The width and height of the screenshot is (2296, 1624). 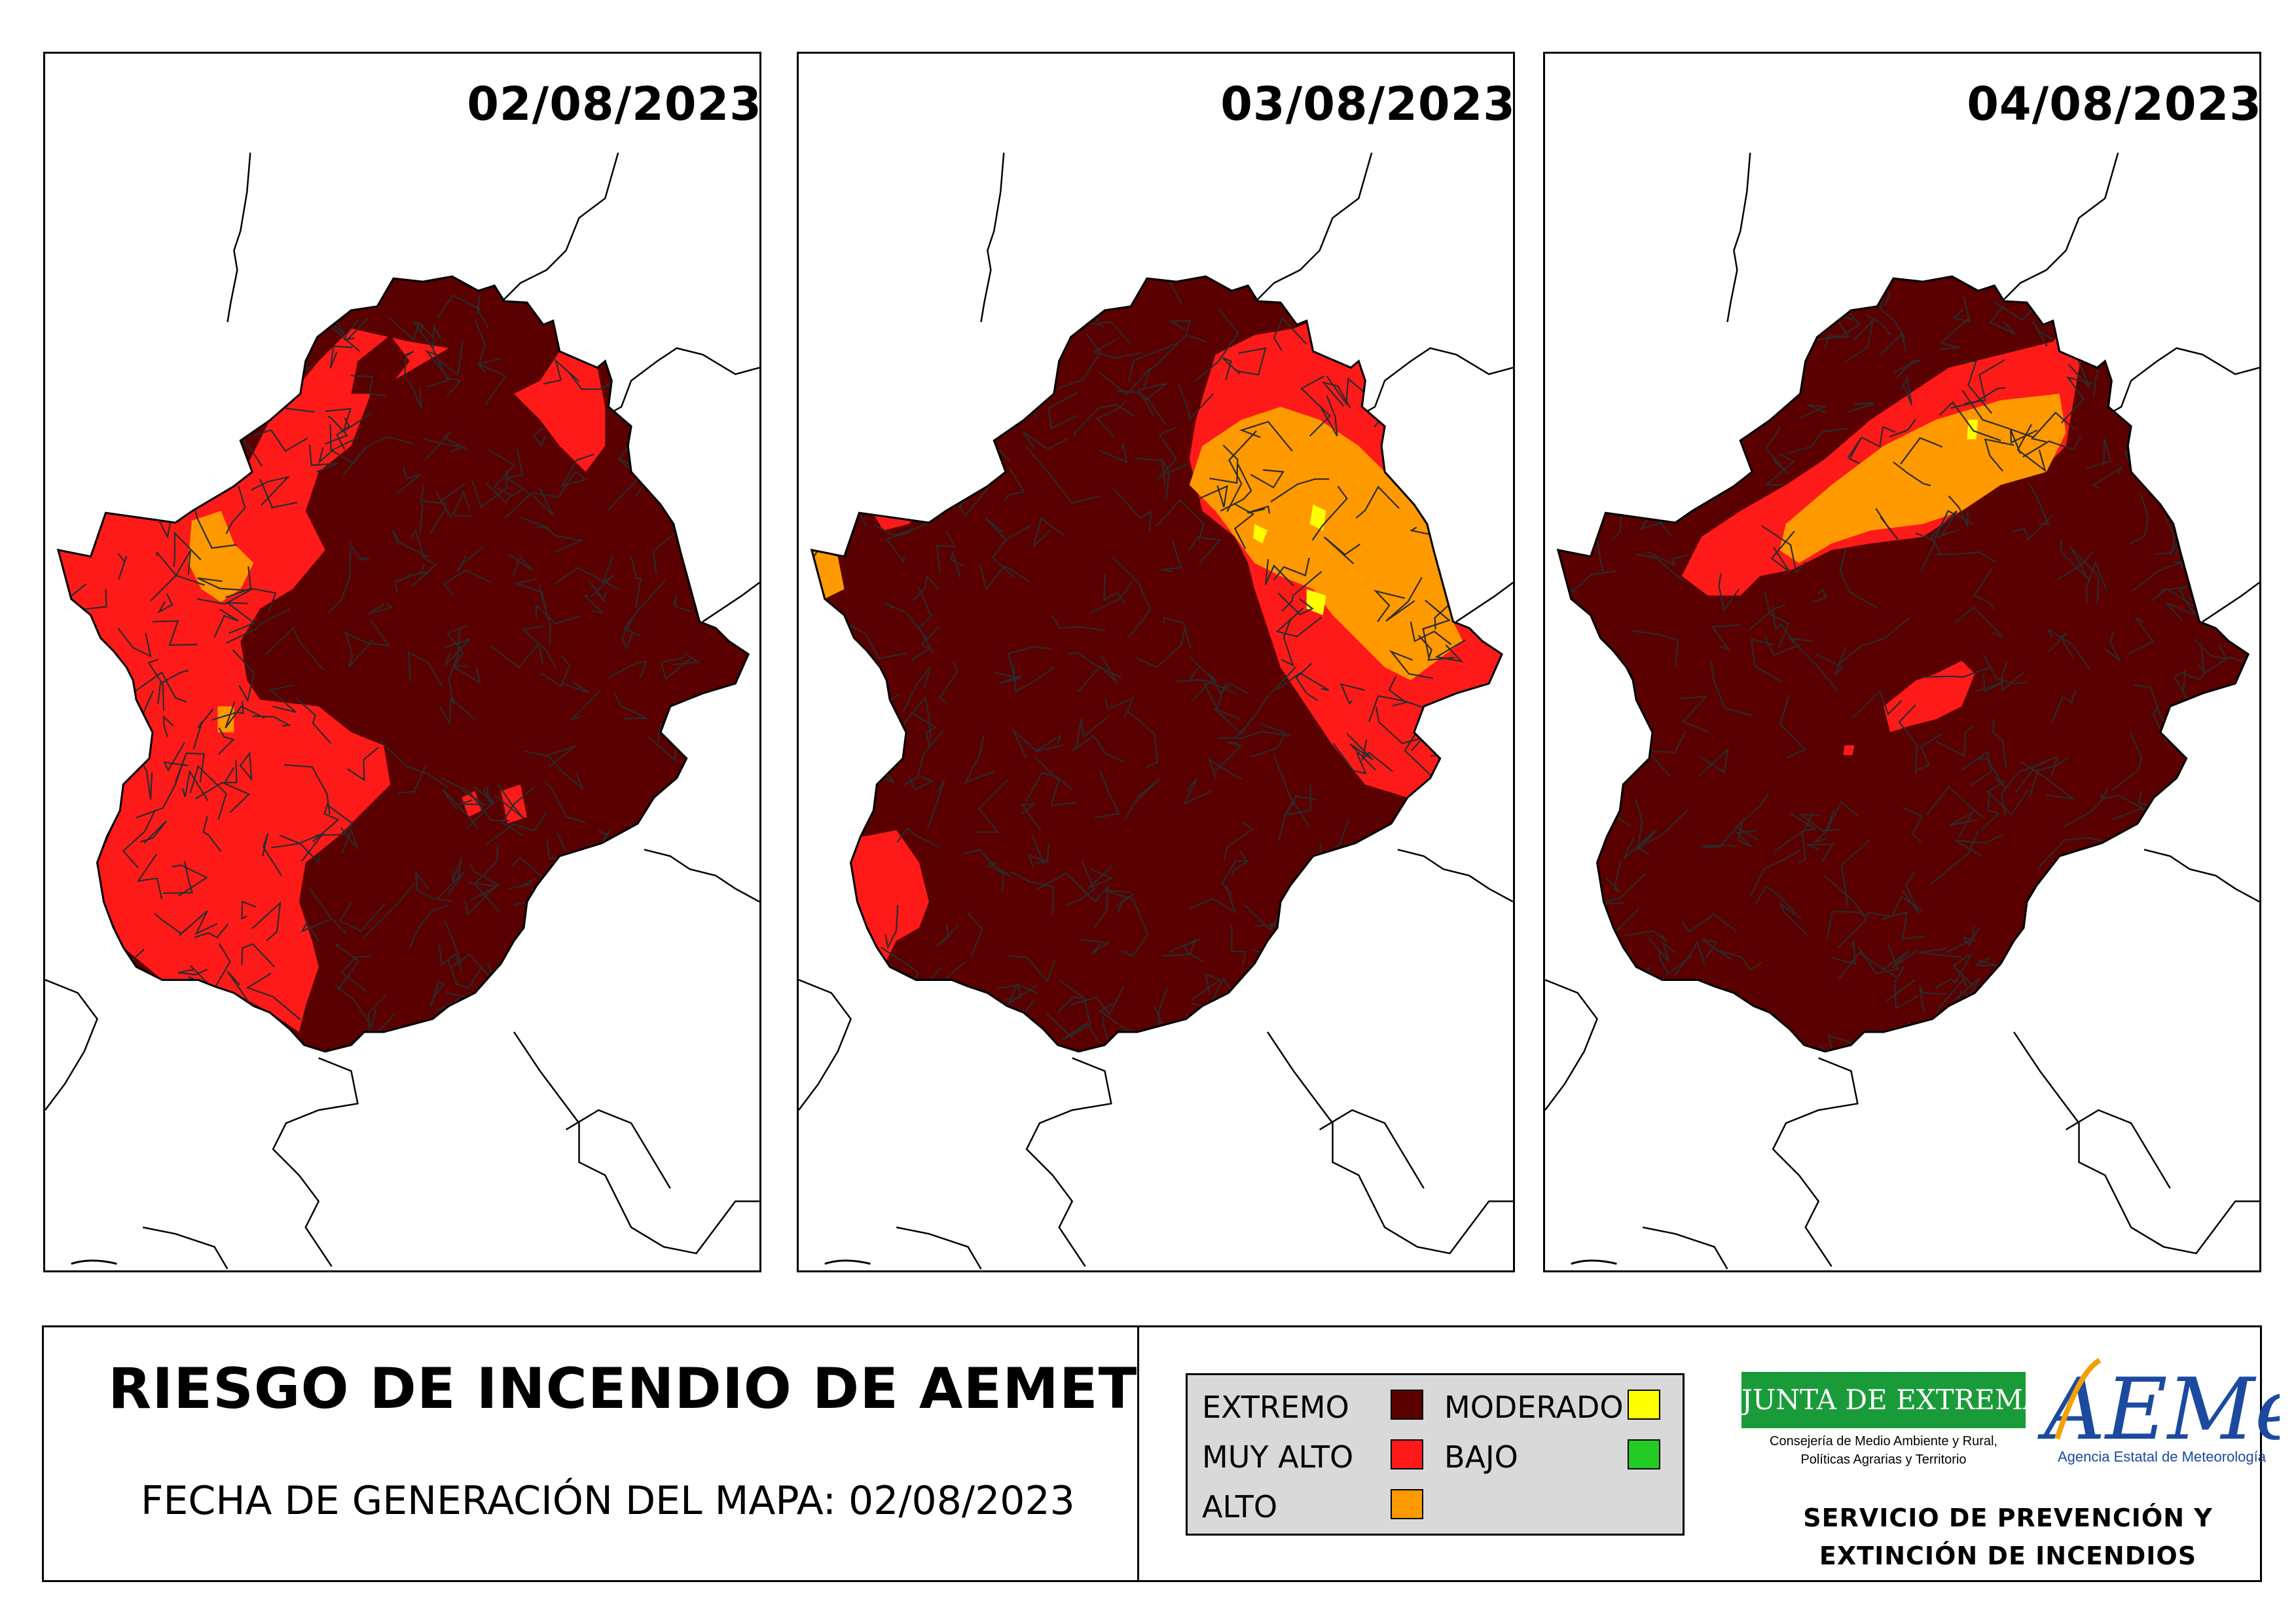 What do you see at coordinates (608, 1501) in the screenshot?
I see `generation-date: FECHA DE GENERACIÓN DEL MAPA: 02/08/2023` at bounding box center [608, 1501].